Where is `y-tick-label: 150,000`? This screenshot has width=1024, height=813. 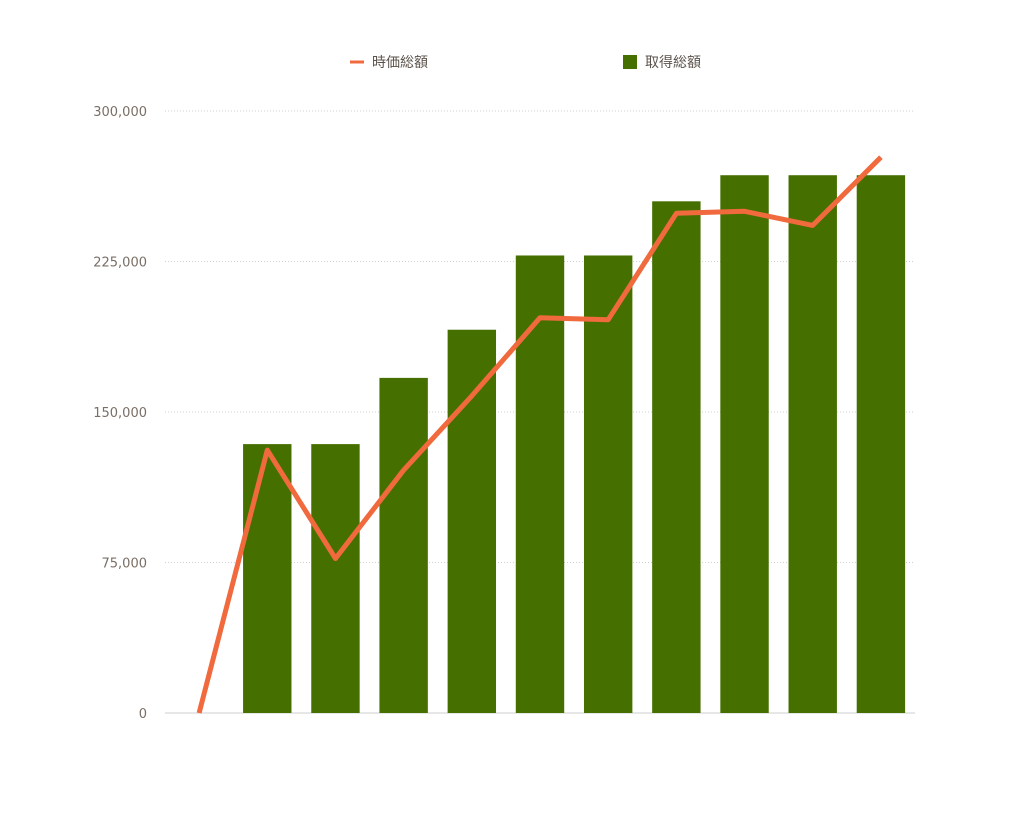
y-tick-label: 150,000 is located at coordinates (120, 413).